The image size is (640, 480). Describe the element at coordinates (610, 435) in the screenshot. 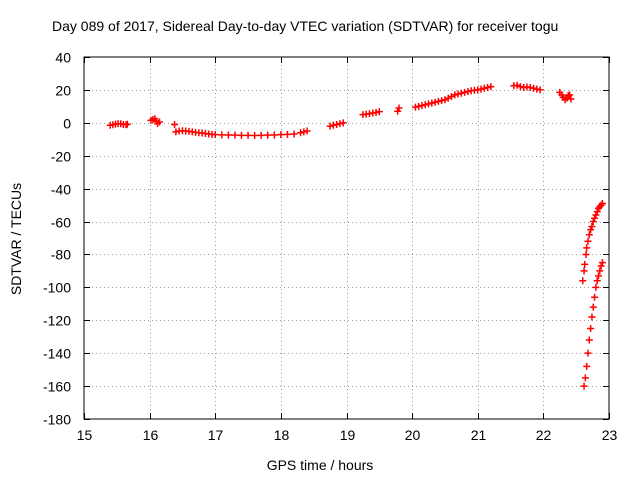

I see `x-tick-label: 23` at that location.